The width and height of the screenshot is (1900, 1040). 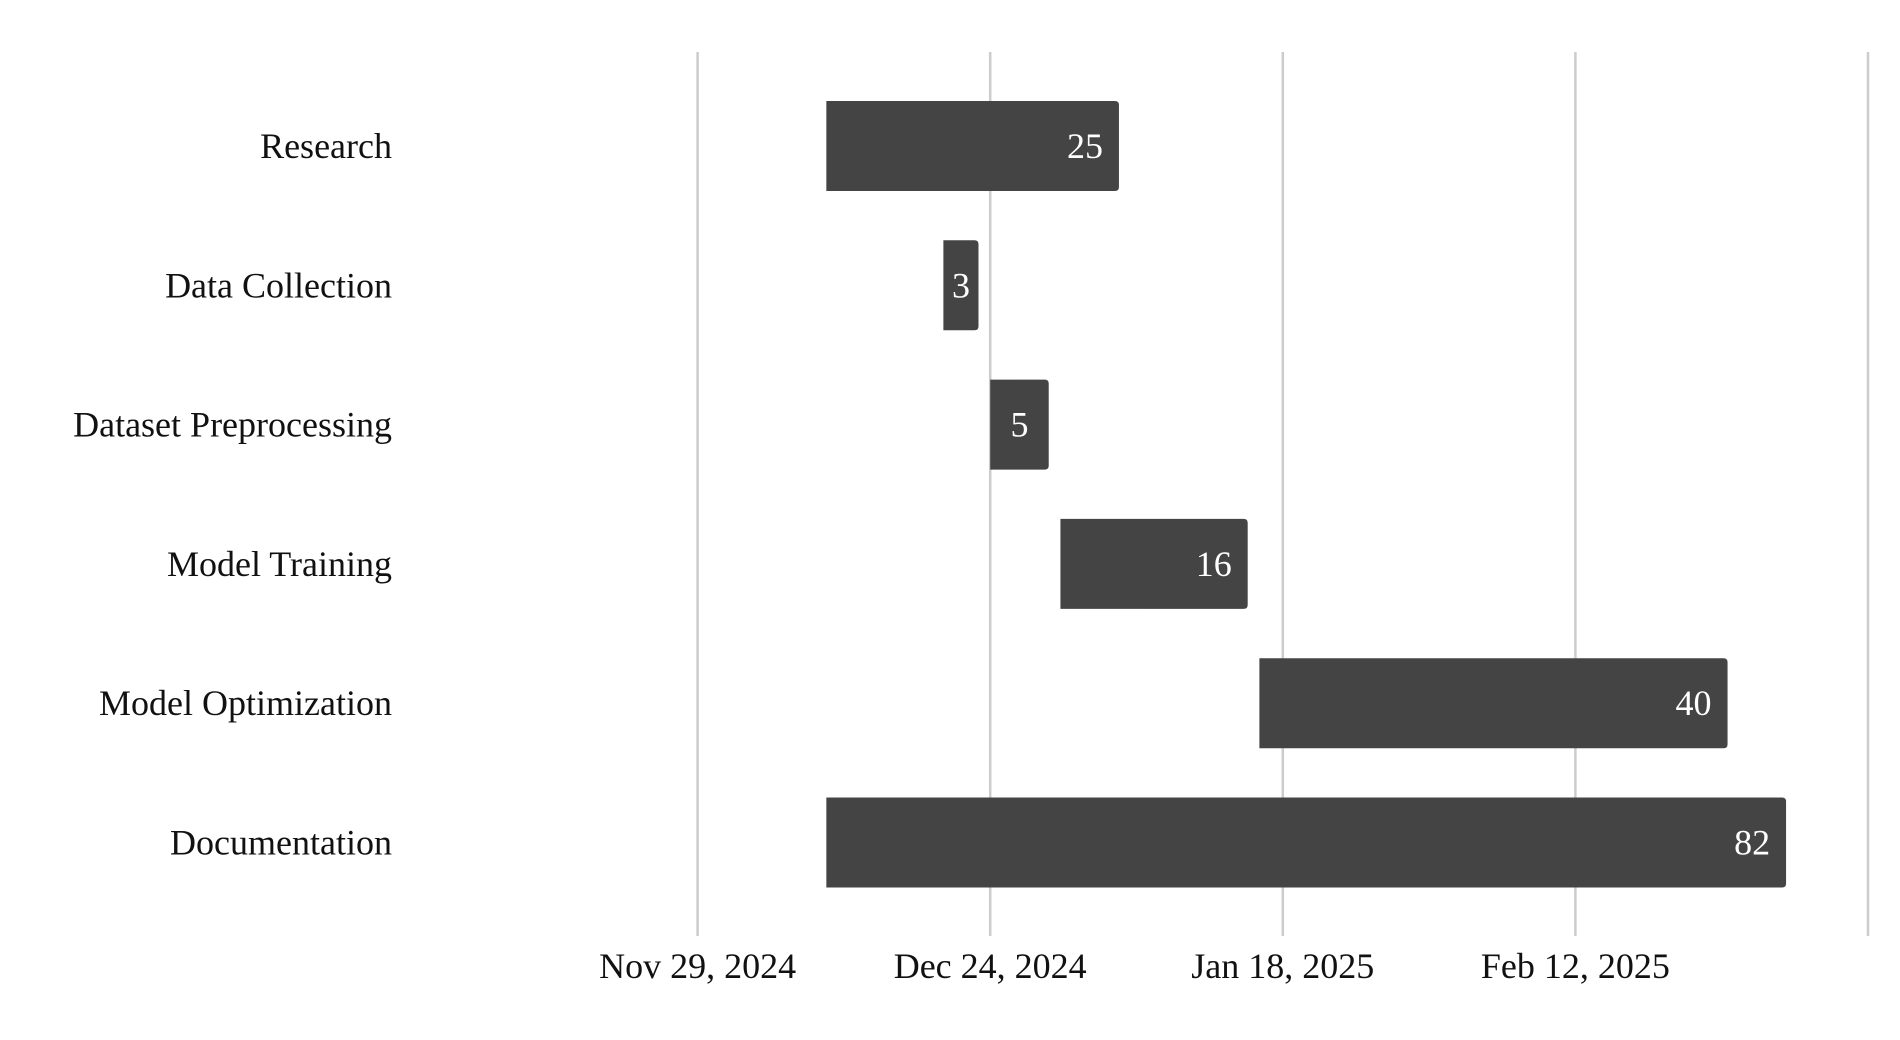 I want to click on task-name-label: Data Collection, so click(x=278, y=285).